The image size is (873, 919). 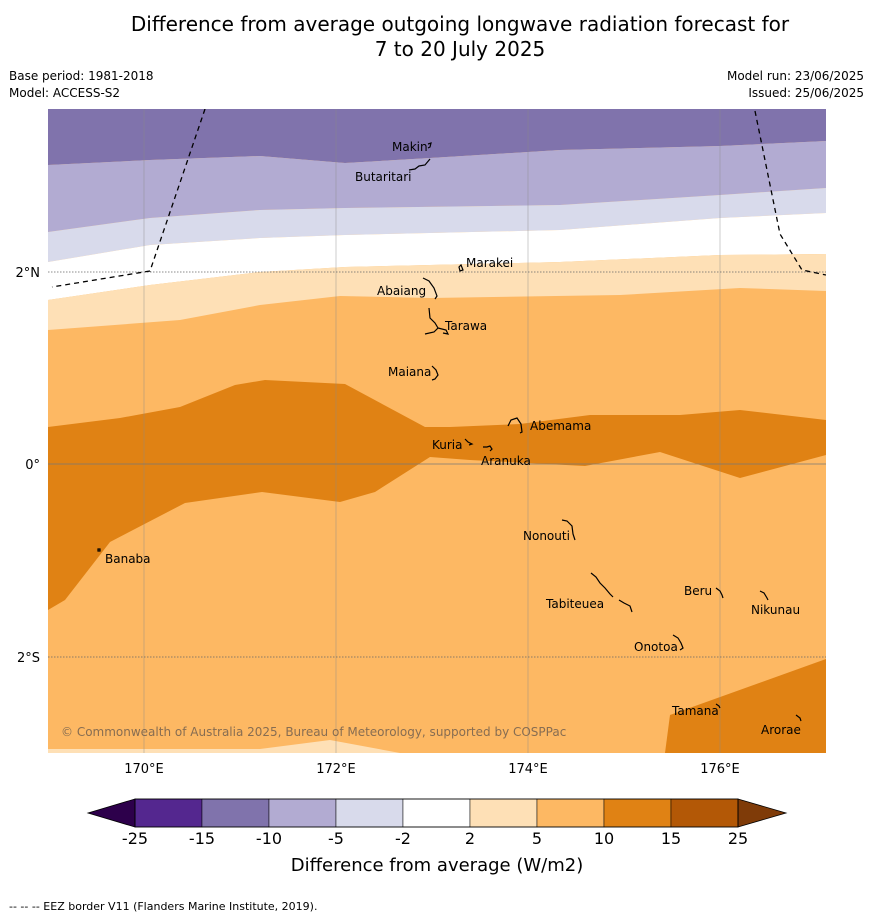 I want to click on issued-date: Issued: 25/06/2025, so click(x=806, y=93).